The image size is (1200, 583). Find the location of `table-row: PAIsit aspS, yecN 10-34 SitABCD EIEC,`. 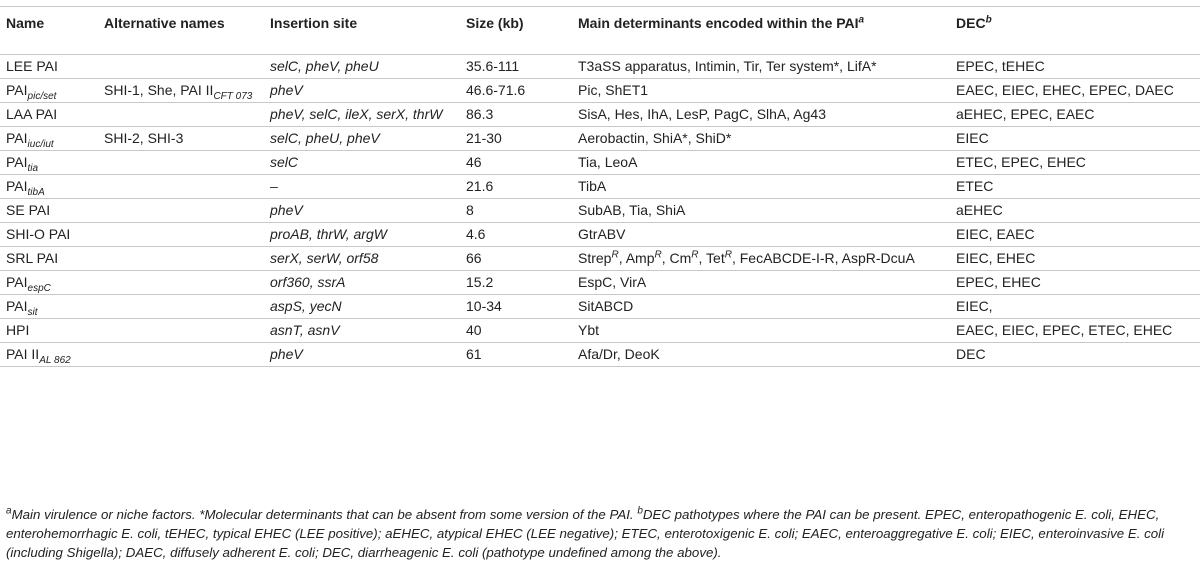

table-row: PAIsit aspS, yecN 10-34 SitABCD EIEC, is located at coordinates (600, 307).